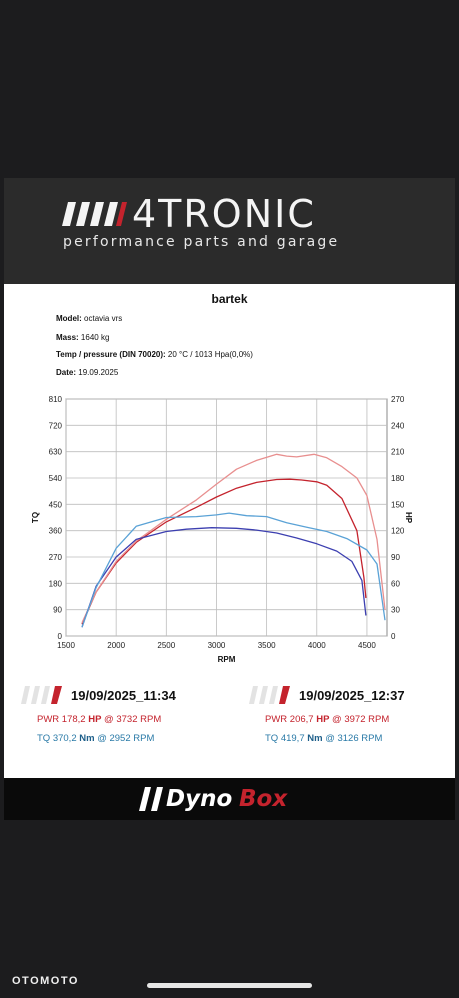 Image resolution: width=459 pixels, height=998 pixels. I want to click on run-timestamp: 19/09/2025_12:37, so click(352, 695).